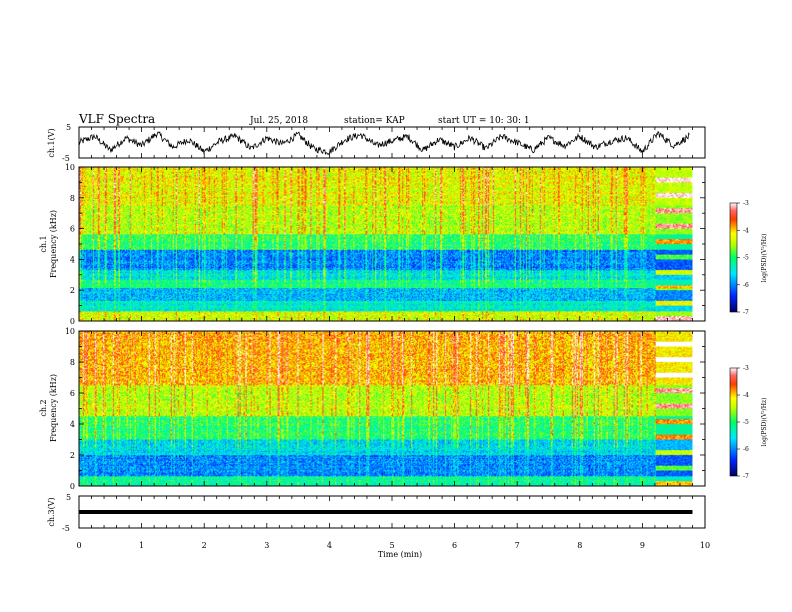 Image resolution: width=792 pixels, height=612 pixels. Describe the element at coordinates (746, 285) in the screenshot. I see `ch1-colorbar-tick-label: -6` at that location.